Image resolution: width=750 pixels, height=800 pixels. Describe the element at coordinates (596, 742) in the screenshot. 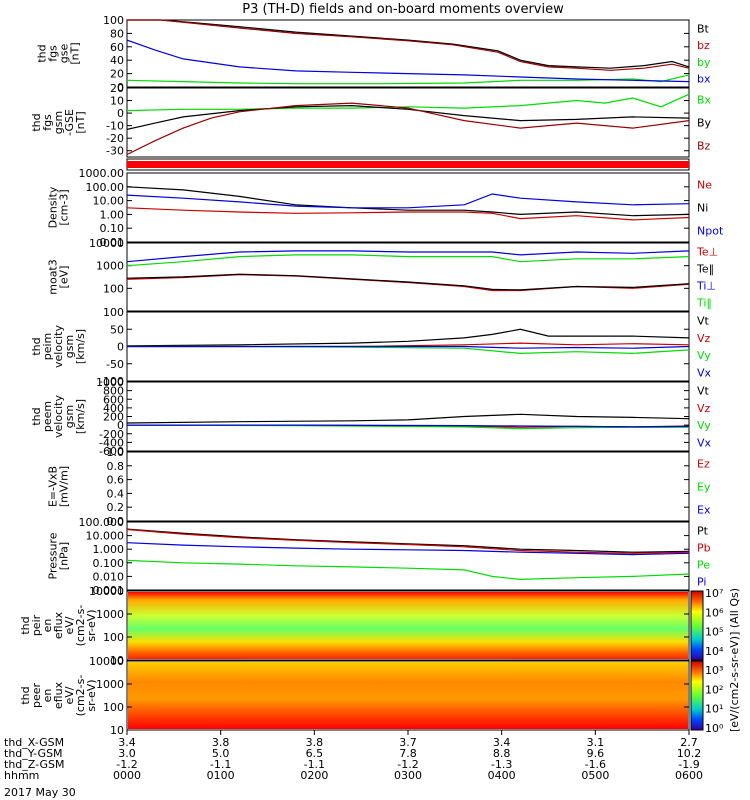

I see `x-tick-label: 3.1` at that location.